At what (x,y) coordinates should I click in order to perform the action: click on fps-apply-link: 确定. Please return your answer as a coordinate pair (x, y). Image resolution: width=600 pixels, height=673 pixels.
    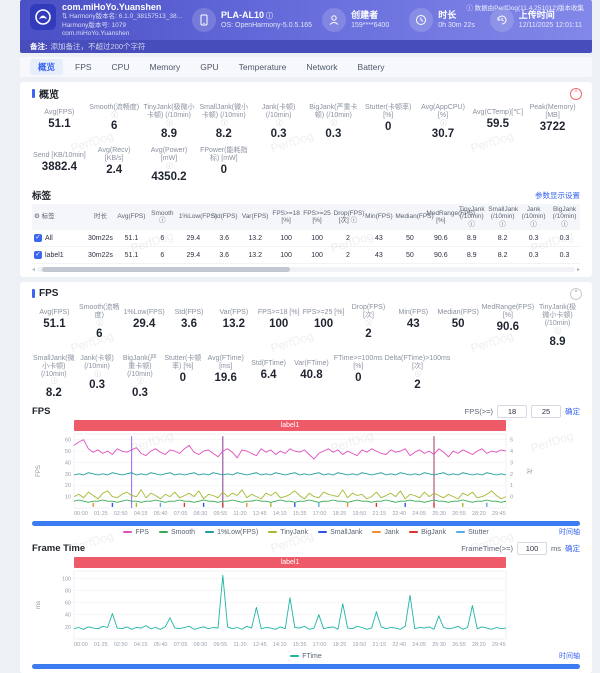
    Looking at the image, I should click on (572, 411).